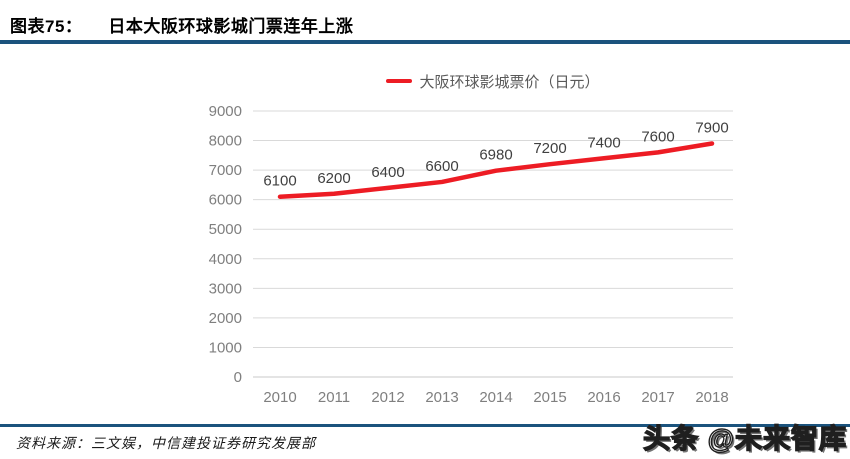 The image size is (850, 459). What do you see at coordinates (225, 288) in the screenshot?
I see `y-axis-tick-label: 3000` at bounding box center [225, 288].